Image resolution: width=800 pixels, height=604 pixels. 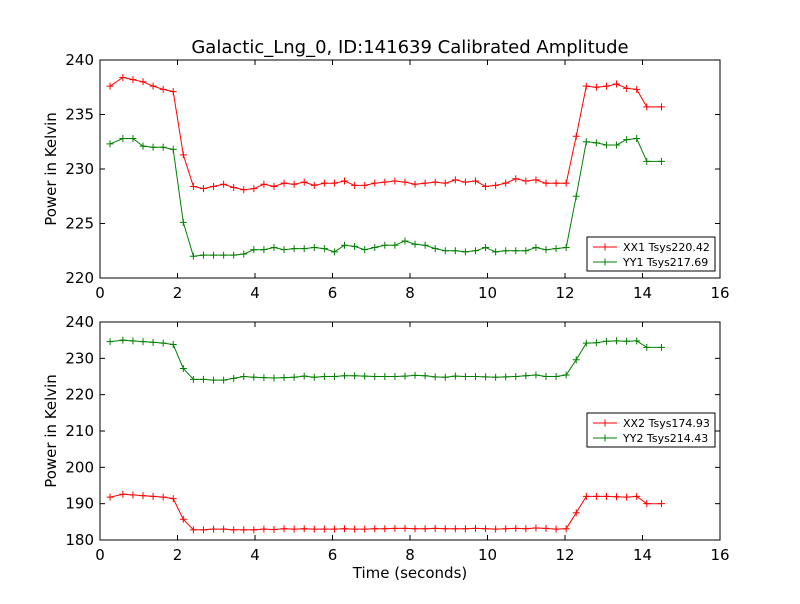 I want to click on y-tick-label: 210, so click(x=79, y=431).